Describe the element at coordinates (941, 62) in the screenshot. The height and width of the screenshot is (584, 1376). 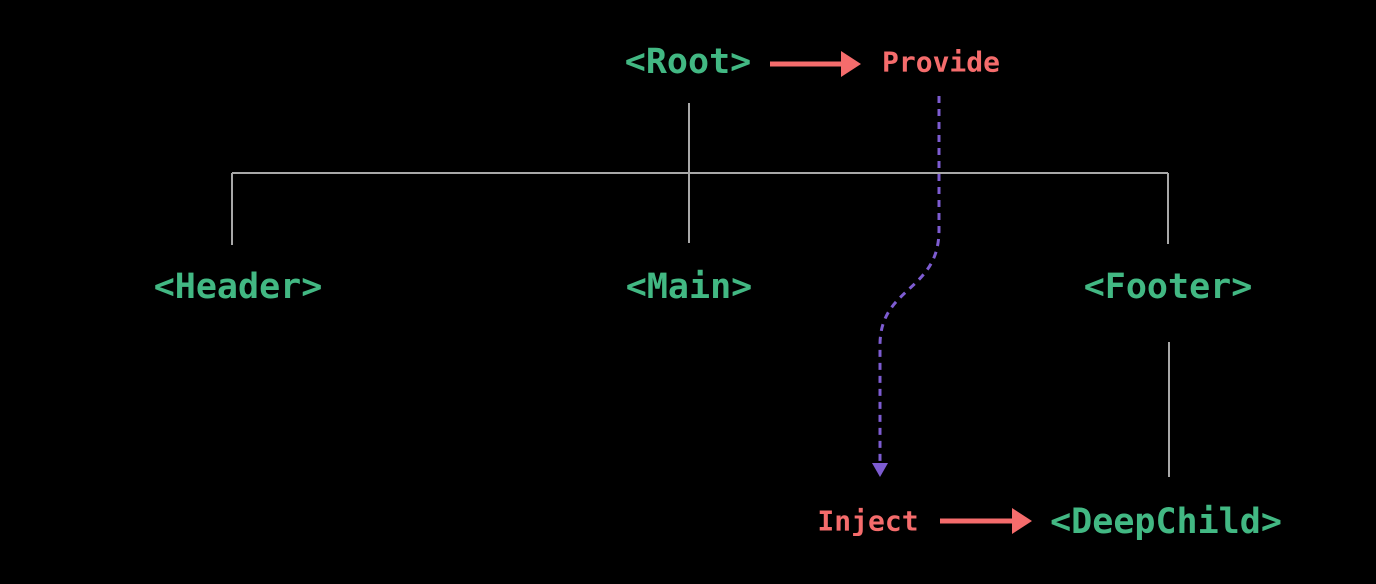
I see `provide-label: Provide` at that location.